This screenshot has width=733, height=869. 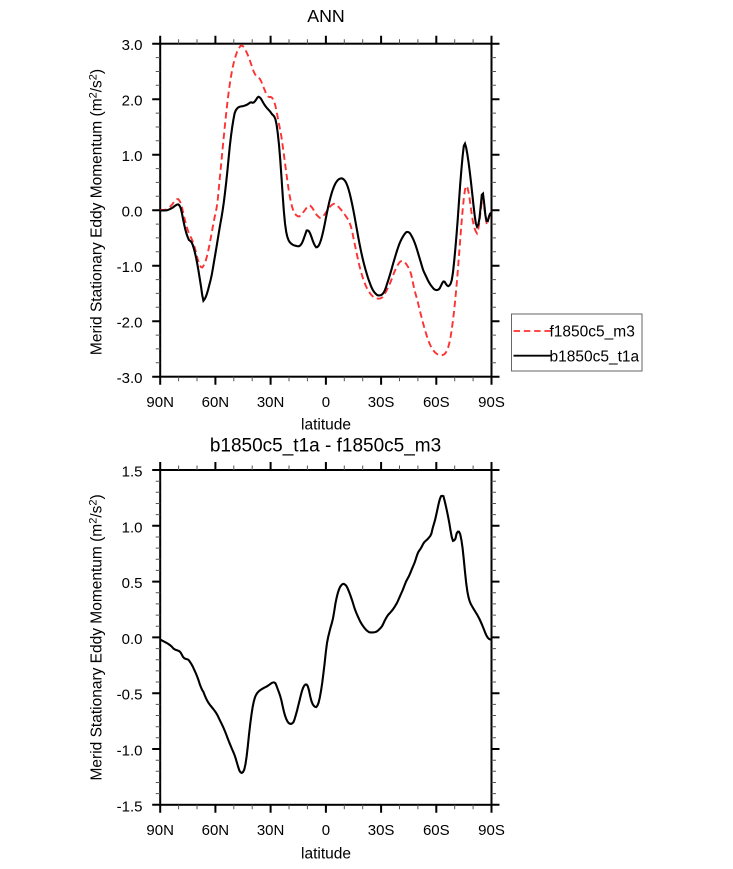 I want to click on svg-text: 0.5, so click(x=132, y=583).